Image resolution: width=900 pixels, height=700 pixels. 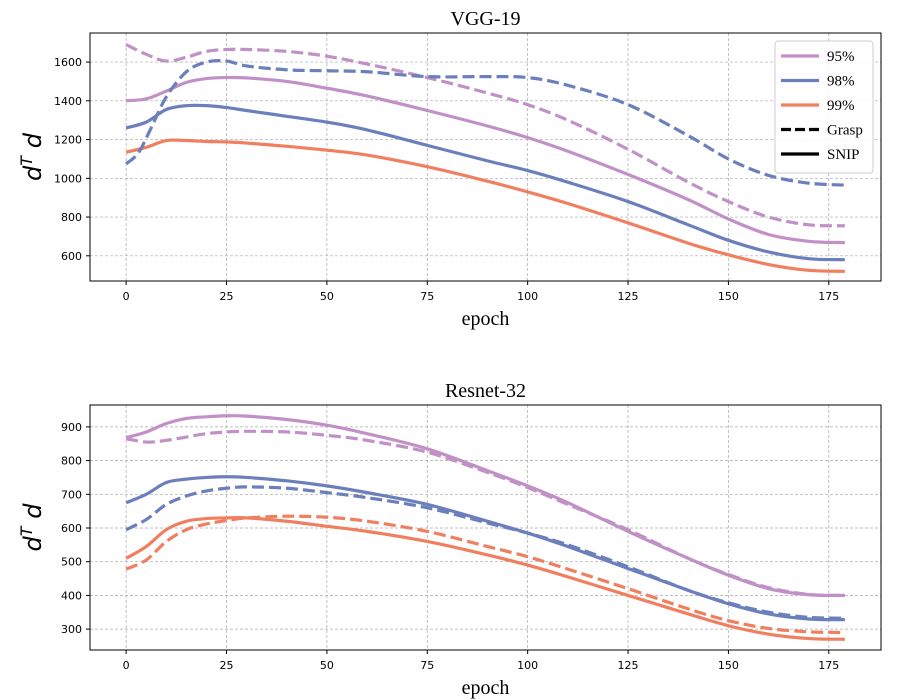 I want to click on legend-label: 95%, so click(x=841, y=57).